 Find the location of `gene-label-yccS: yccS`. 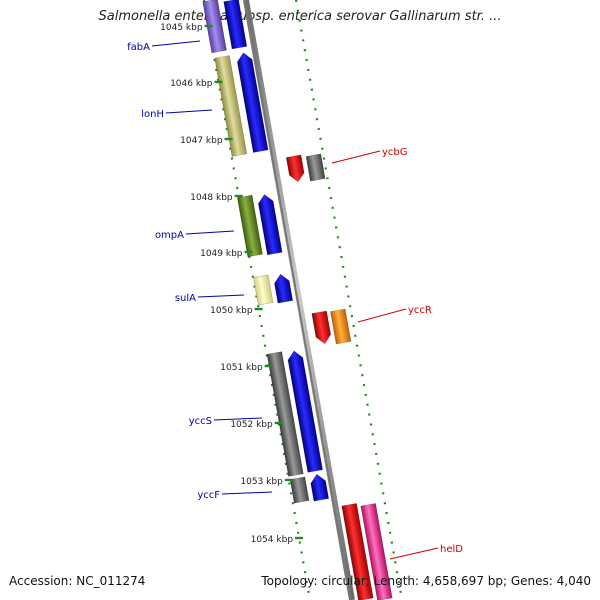

gene-label-yccS: yccS is located at coordinates (200, 421).